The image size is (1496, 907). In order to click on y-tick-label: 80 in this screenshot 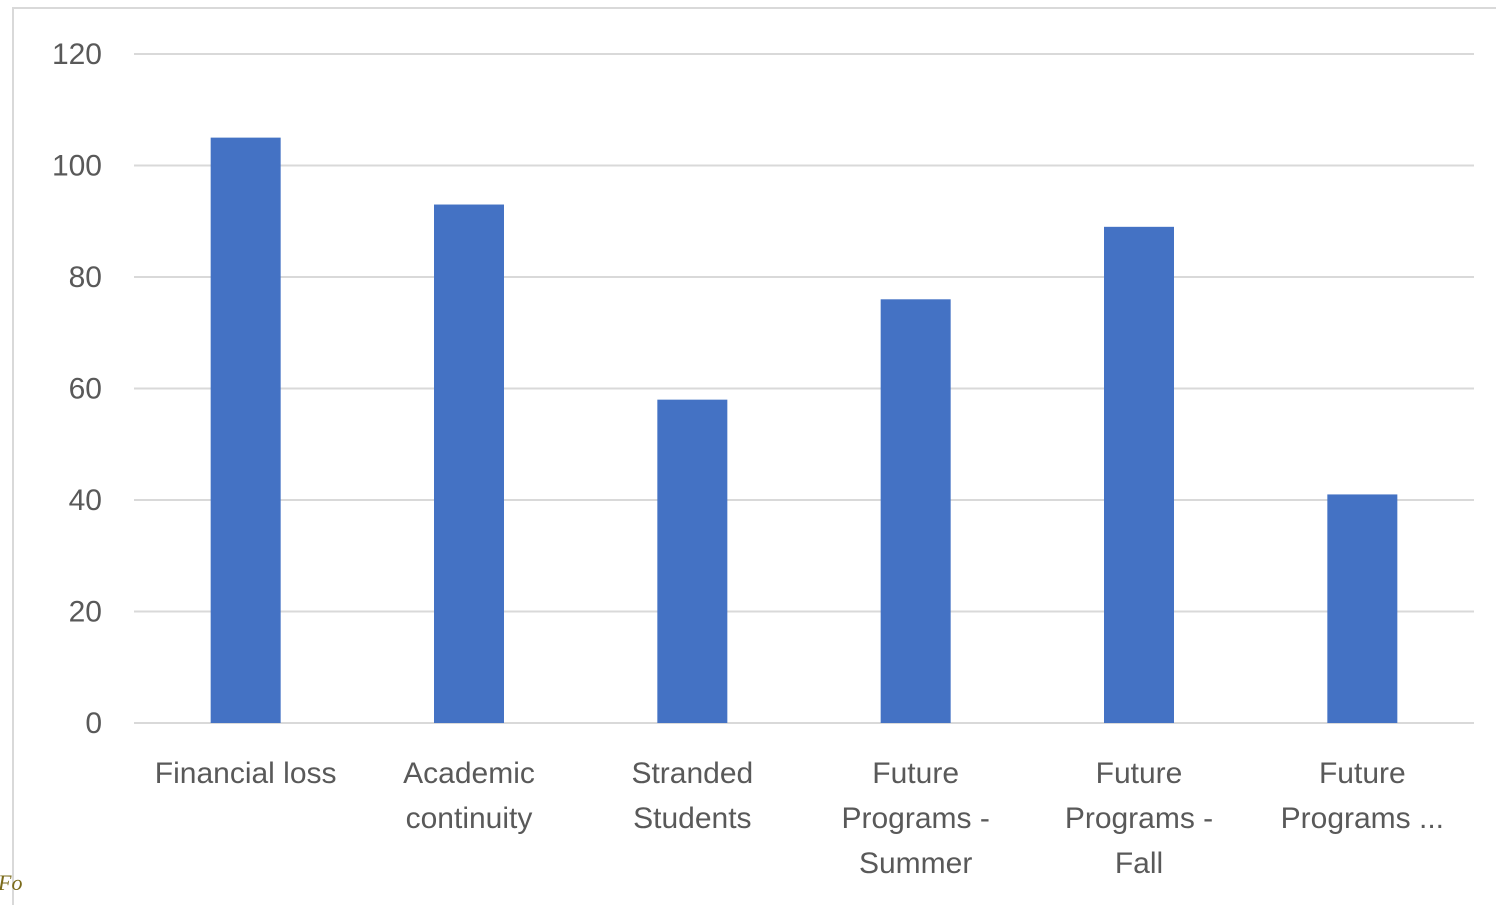, I will do `click(85, 277)`.